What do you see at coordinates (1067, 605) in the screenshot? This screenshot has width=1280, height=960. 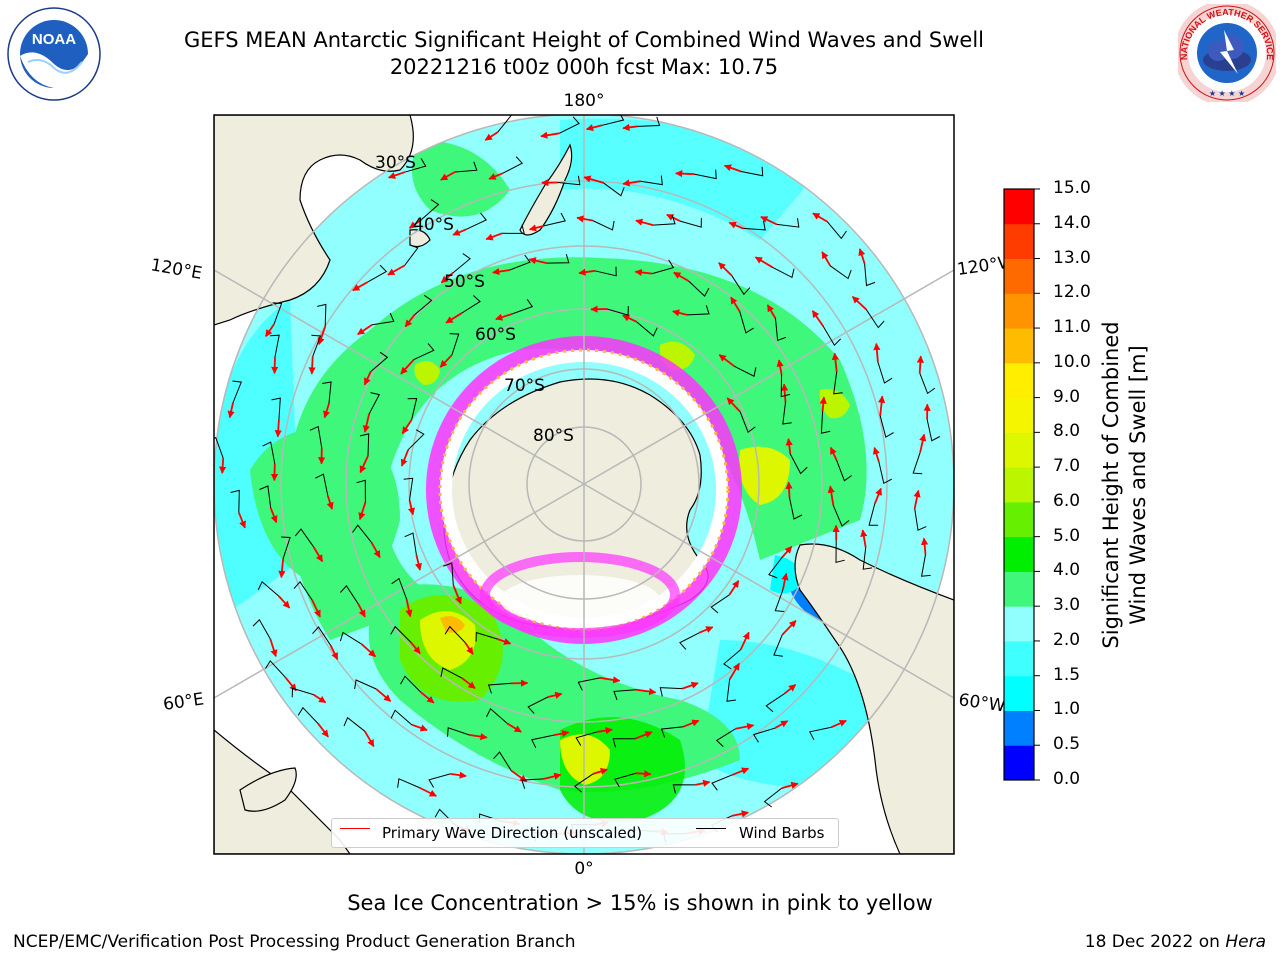 I see `colorbar-tick-label: 3.0` at bounding box center [1067, 605].